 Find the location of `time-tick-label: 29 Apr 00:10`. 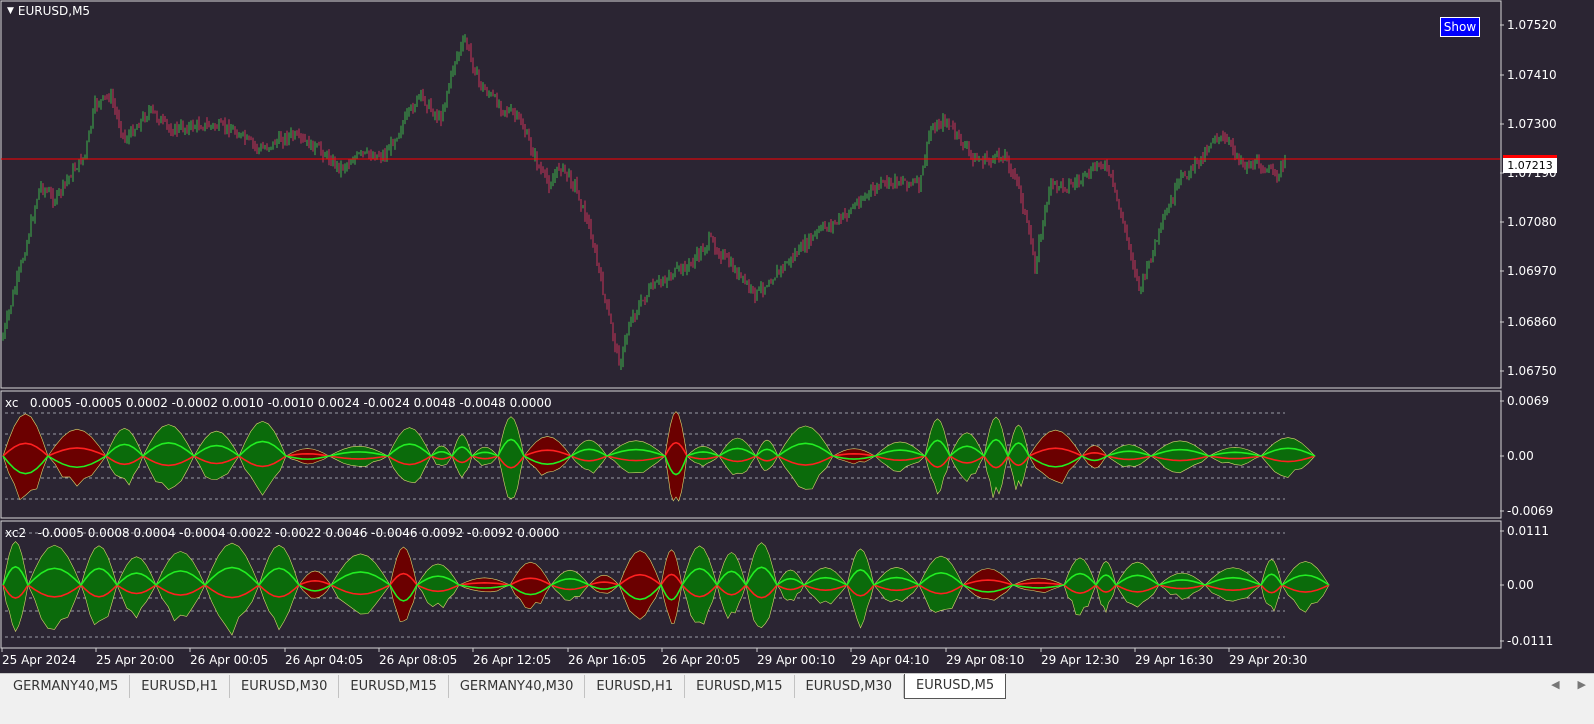

time-tick-label: 29 Apr 00:10 is located at coordinates (796, 660).